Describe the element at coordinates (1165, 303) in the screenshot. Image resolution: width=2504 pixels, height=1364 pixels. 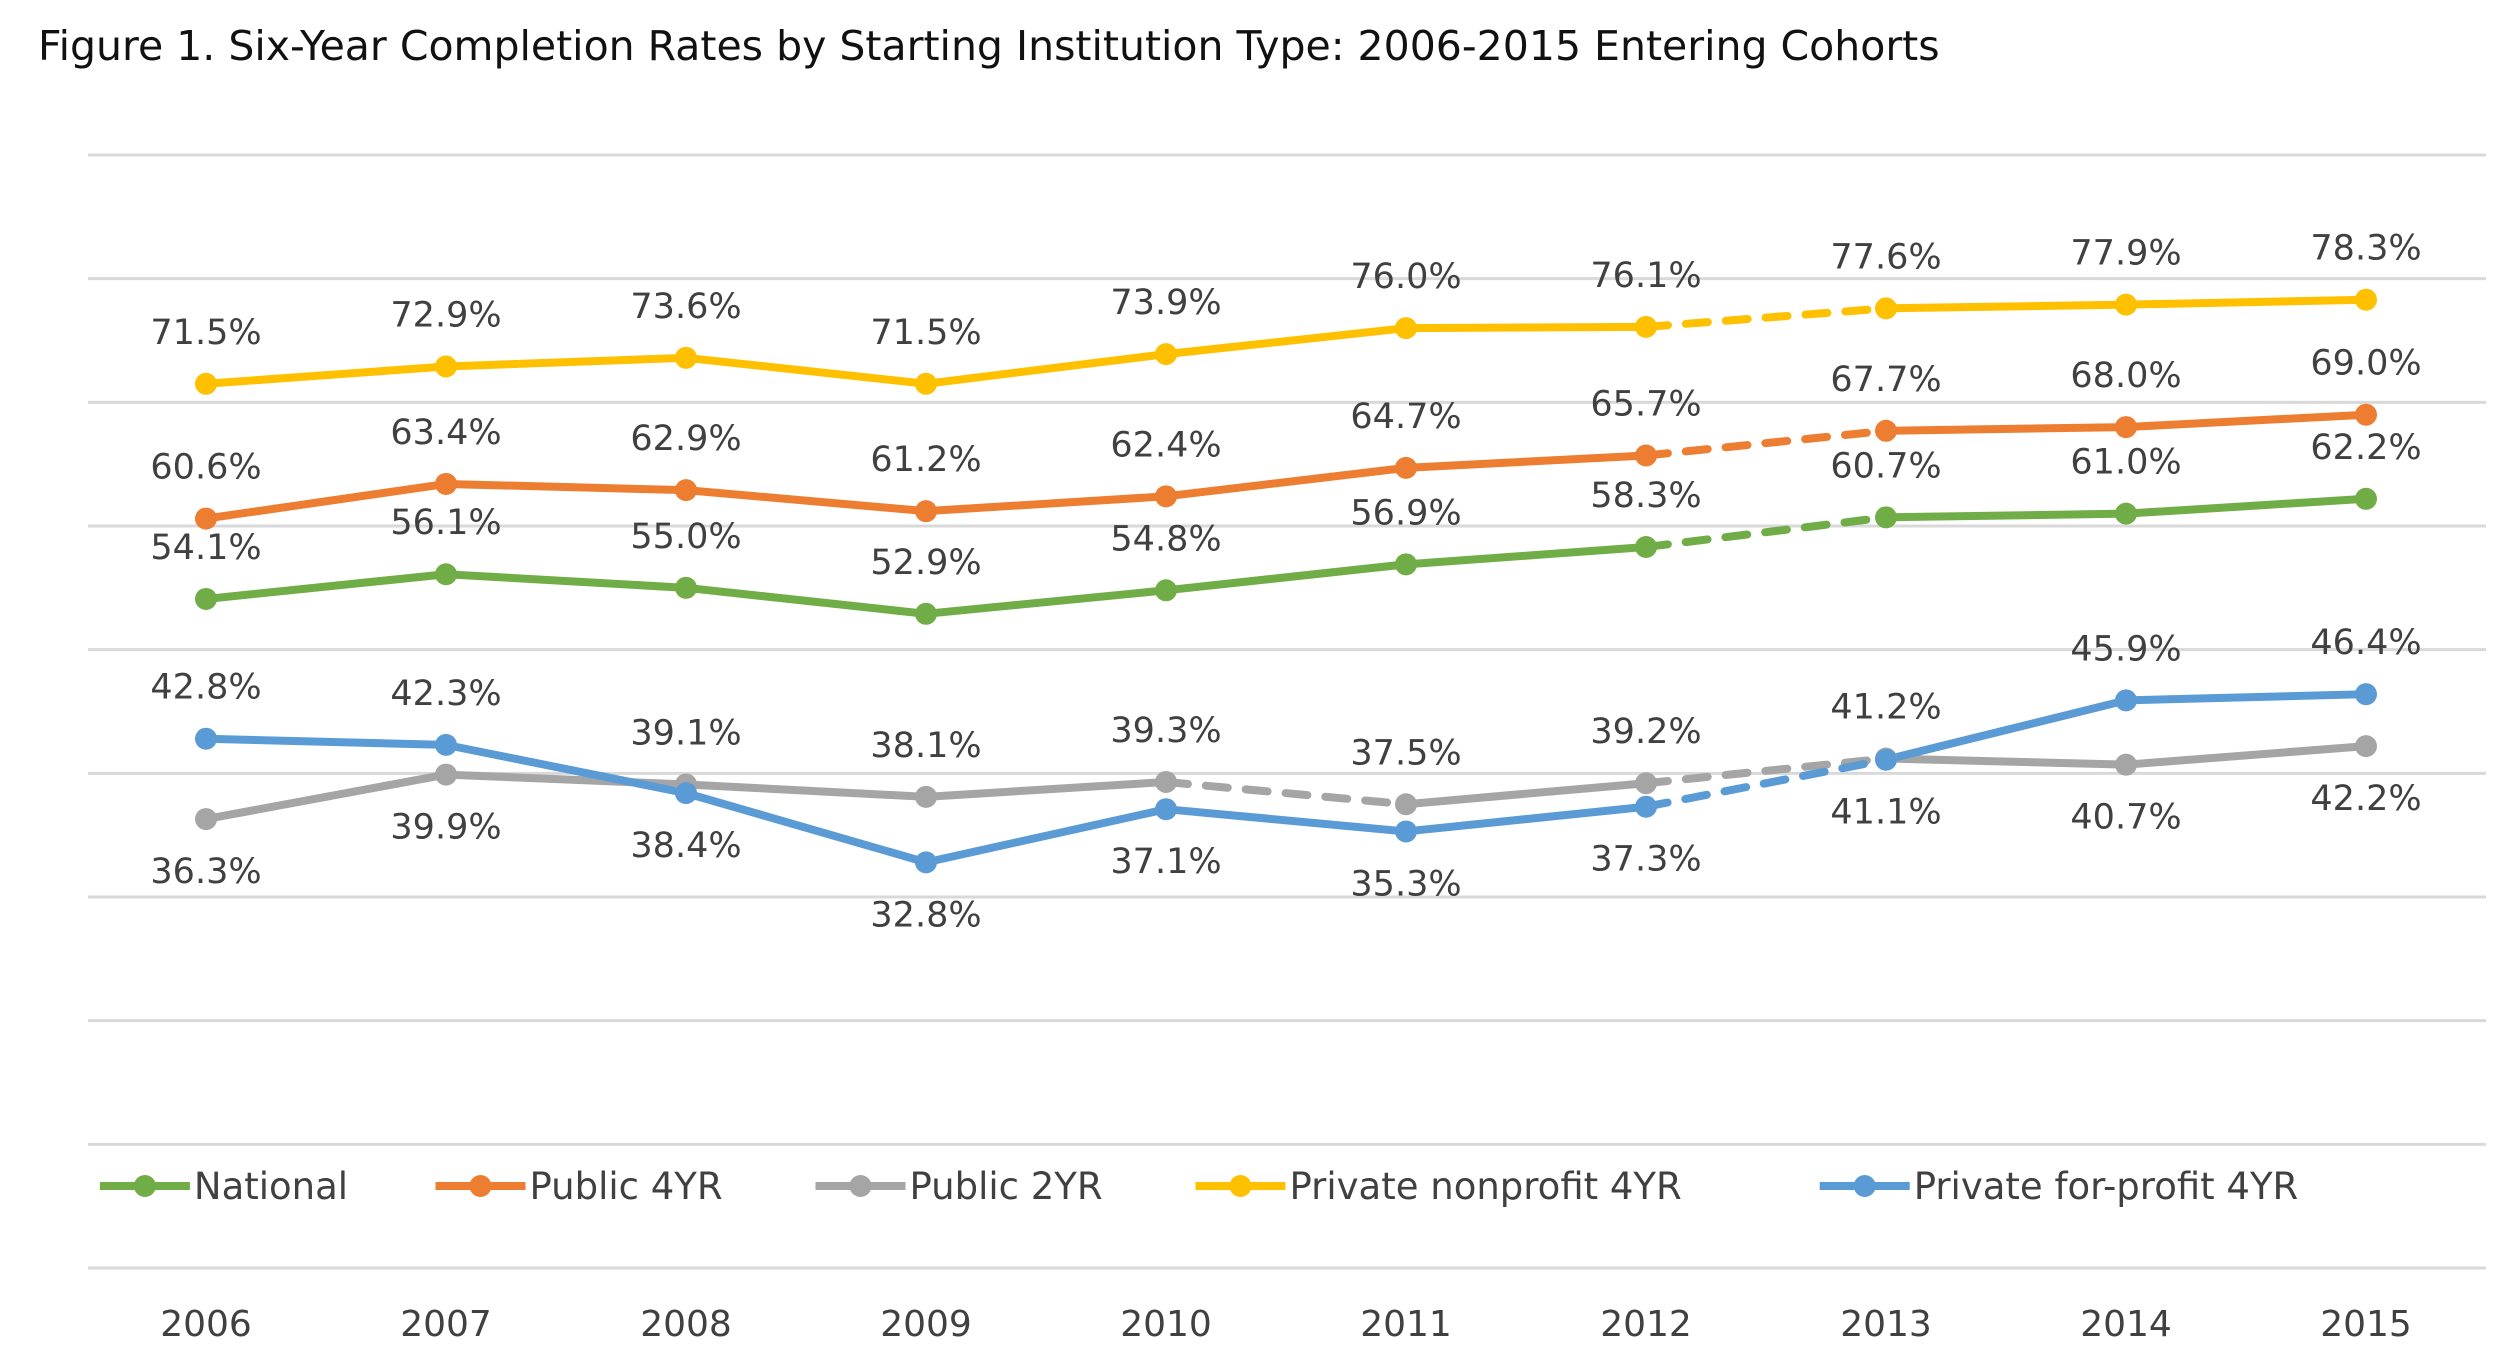
I see `data-label-private-nonprofit-4yr: 73.9%` at that location.